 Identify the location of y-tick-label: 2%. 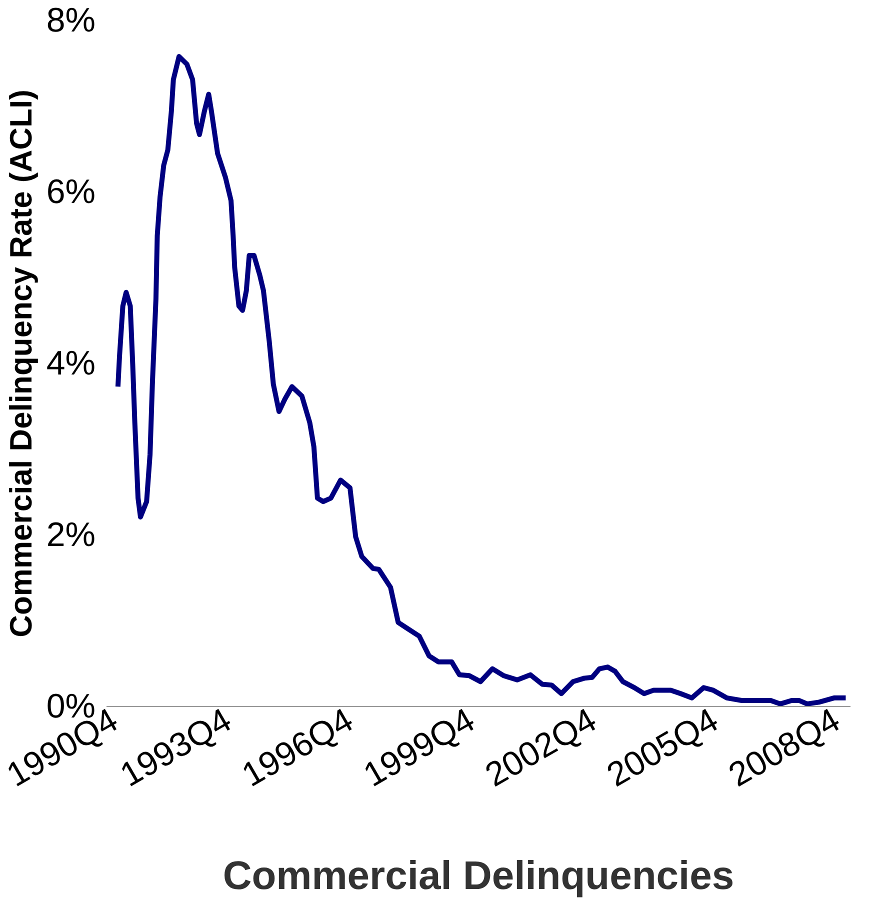
(71, 535).